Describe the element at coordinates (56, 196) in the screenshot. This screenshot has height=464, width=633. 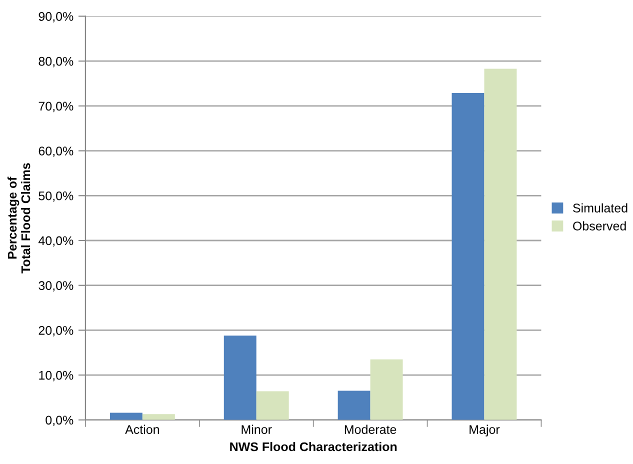
I see `y-tick-label: 50,0%` at that location.